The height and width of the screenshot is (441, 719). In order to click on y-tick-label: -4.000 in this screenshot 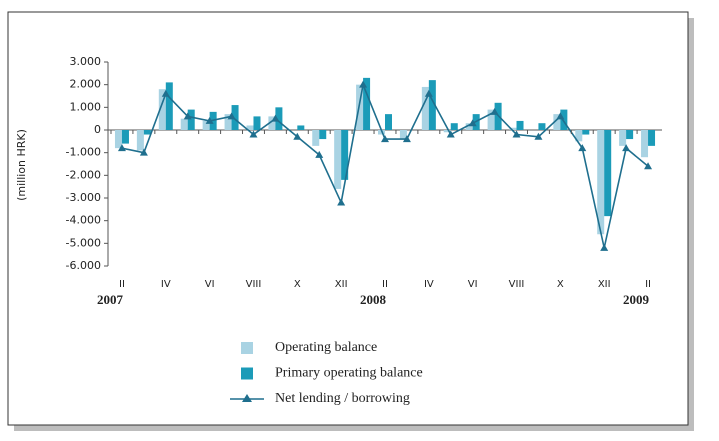, I will do `click(83, 220)`.